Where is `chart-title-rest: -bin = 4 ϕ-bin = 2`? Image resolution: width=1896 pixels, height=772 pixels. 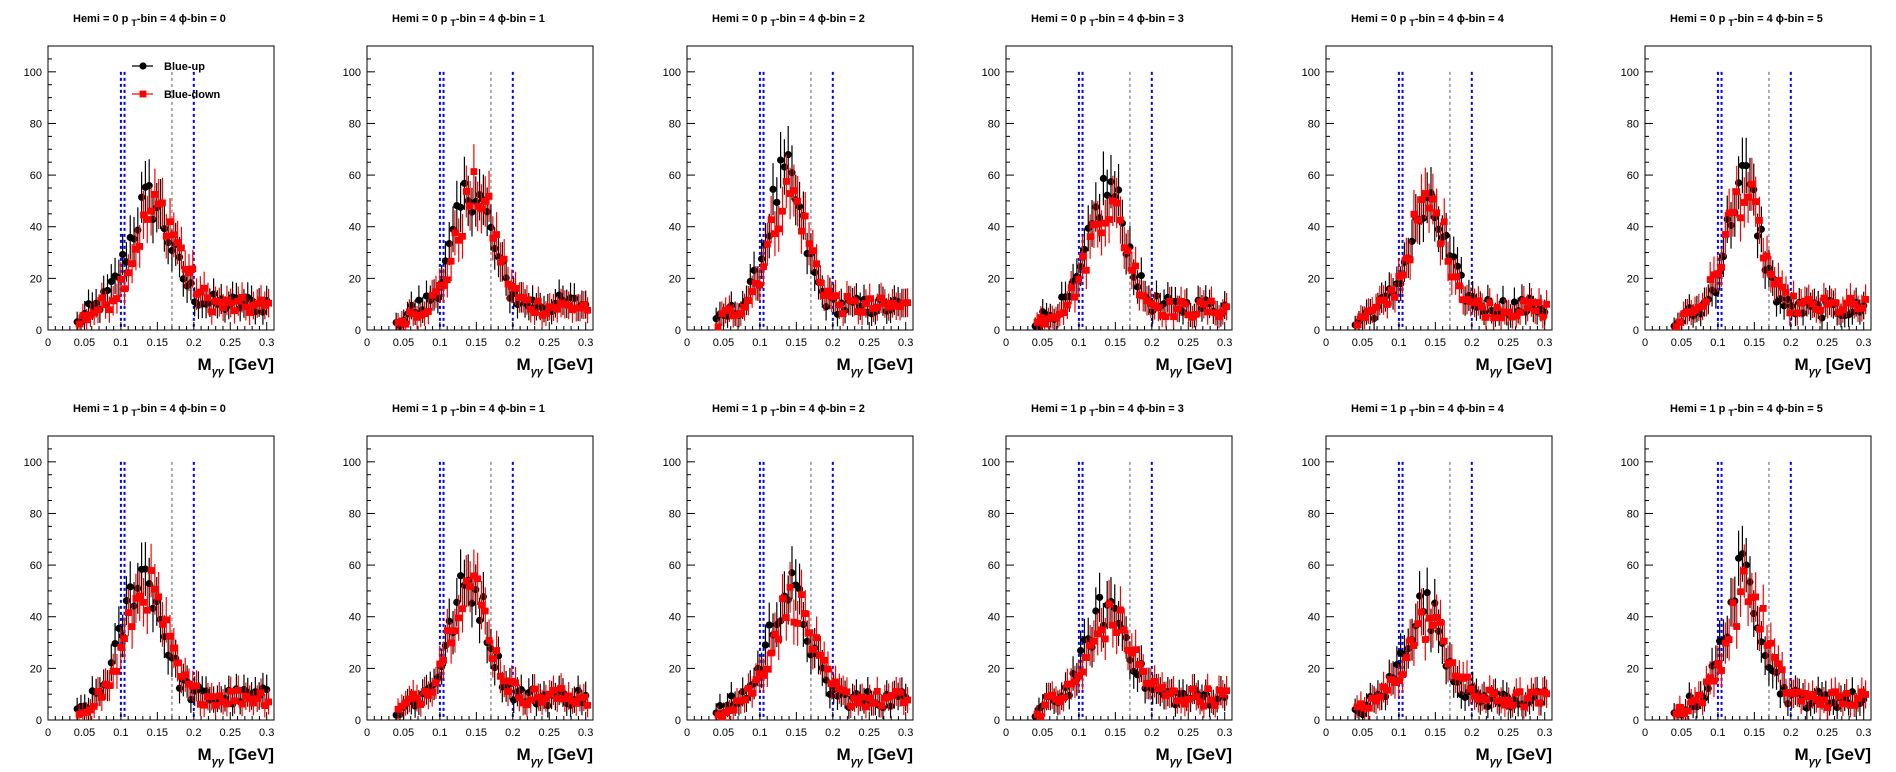
chart-title-rest: -bin = 4 ϕ-bin = 2 is located at coordinates (820, 19).